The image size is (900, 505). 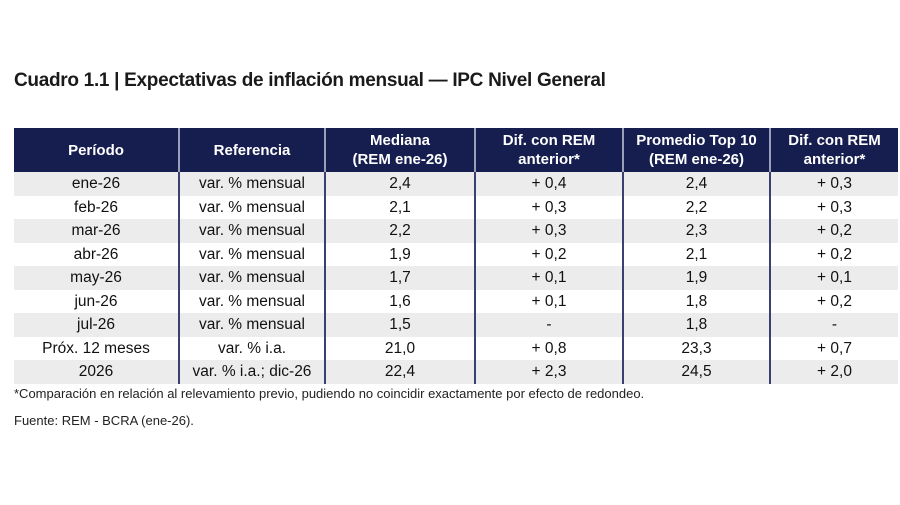 What do you see at coordinates (399, 140) in the screenshot?
I see `column-header-line: Mediana` at bounding box center [399, 140].